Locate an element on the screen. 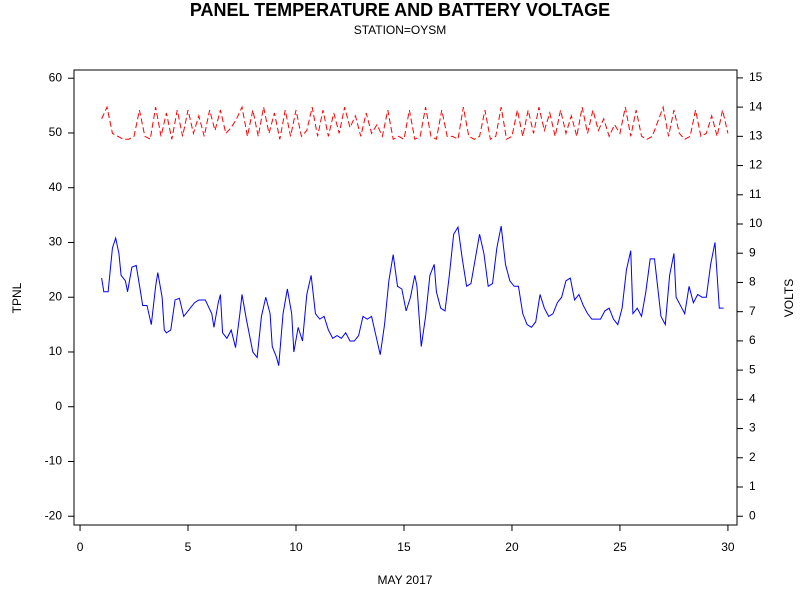 This screenshot has height=600, width=800. y-tick-label: -10 is located at coordinates (54, 461).